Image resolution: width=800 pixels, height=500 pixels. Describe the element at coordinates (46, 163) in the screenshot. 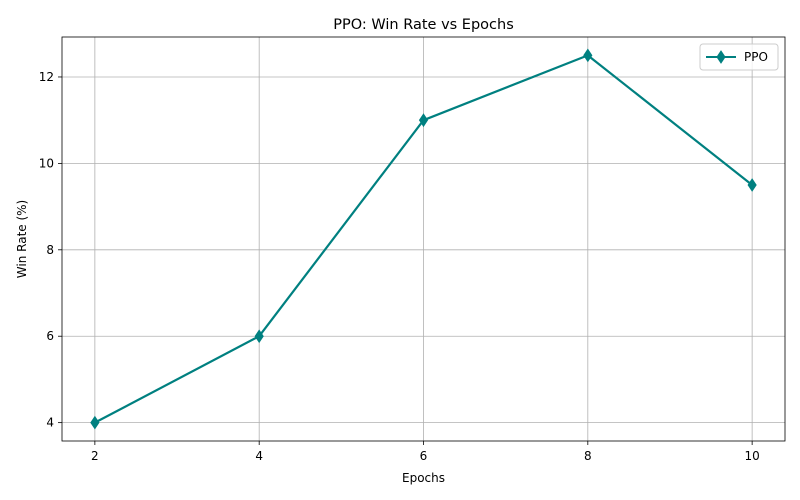

I see `y-tick-label: 10` at that location.